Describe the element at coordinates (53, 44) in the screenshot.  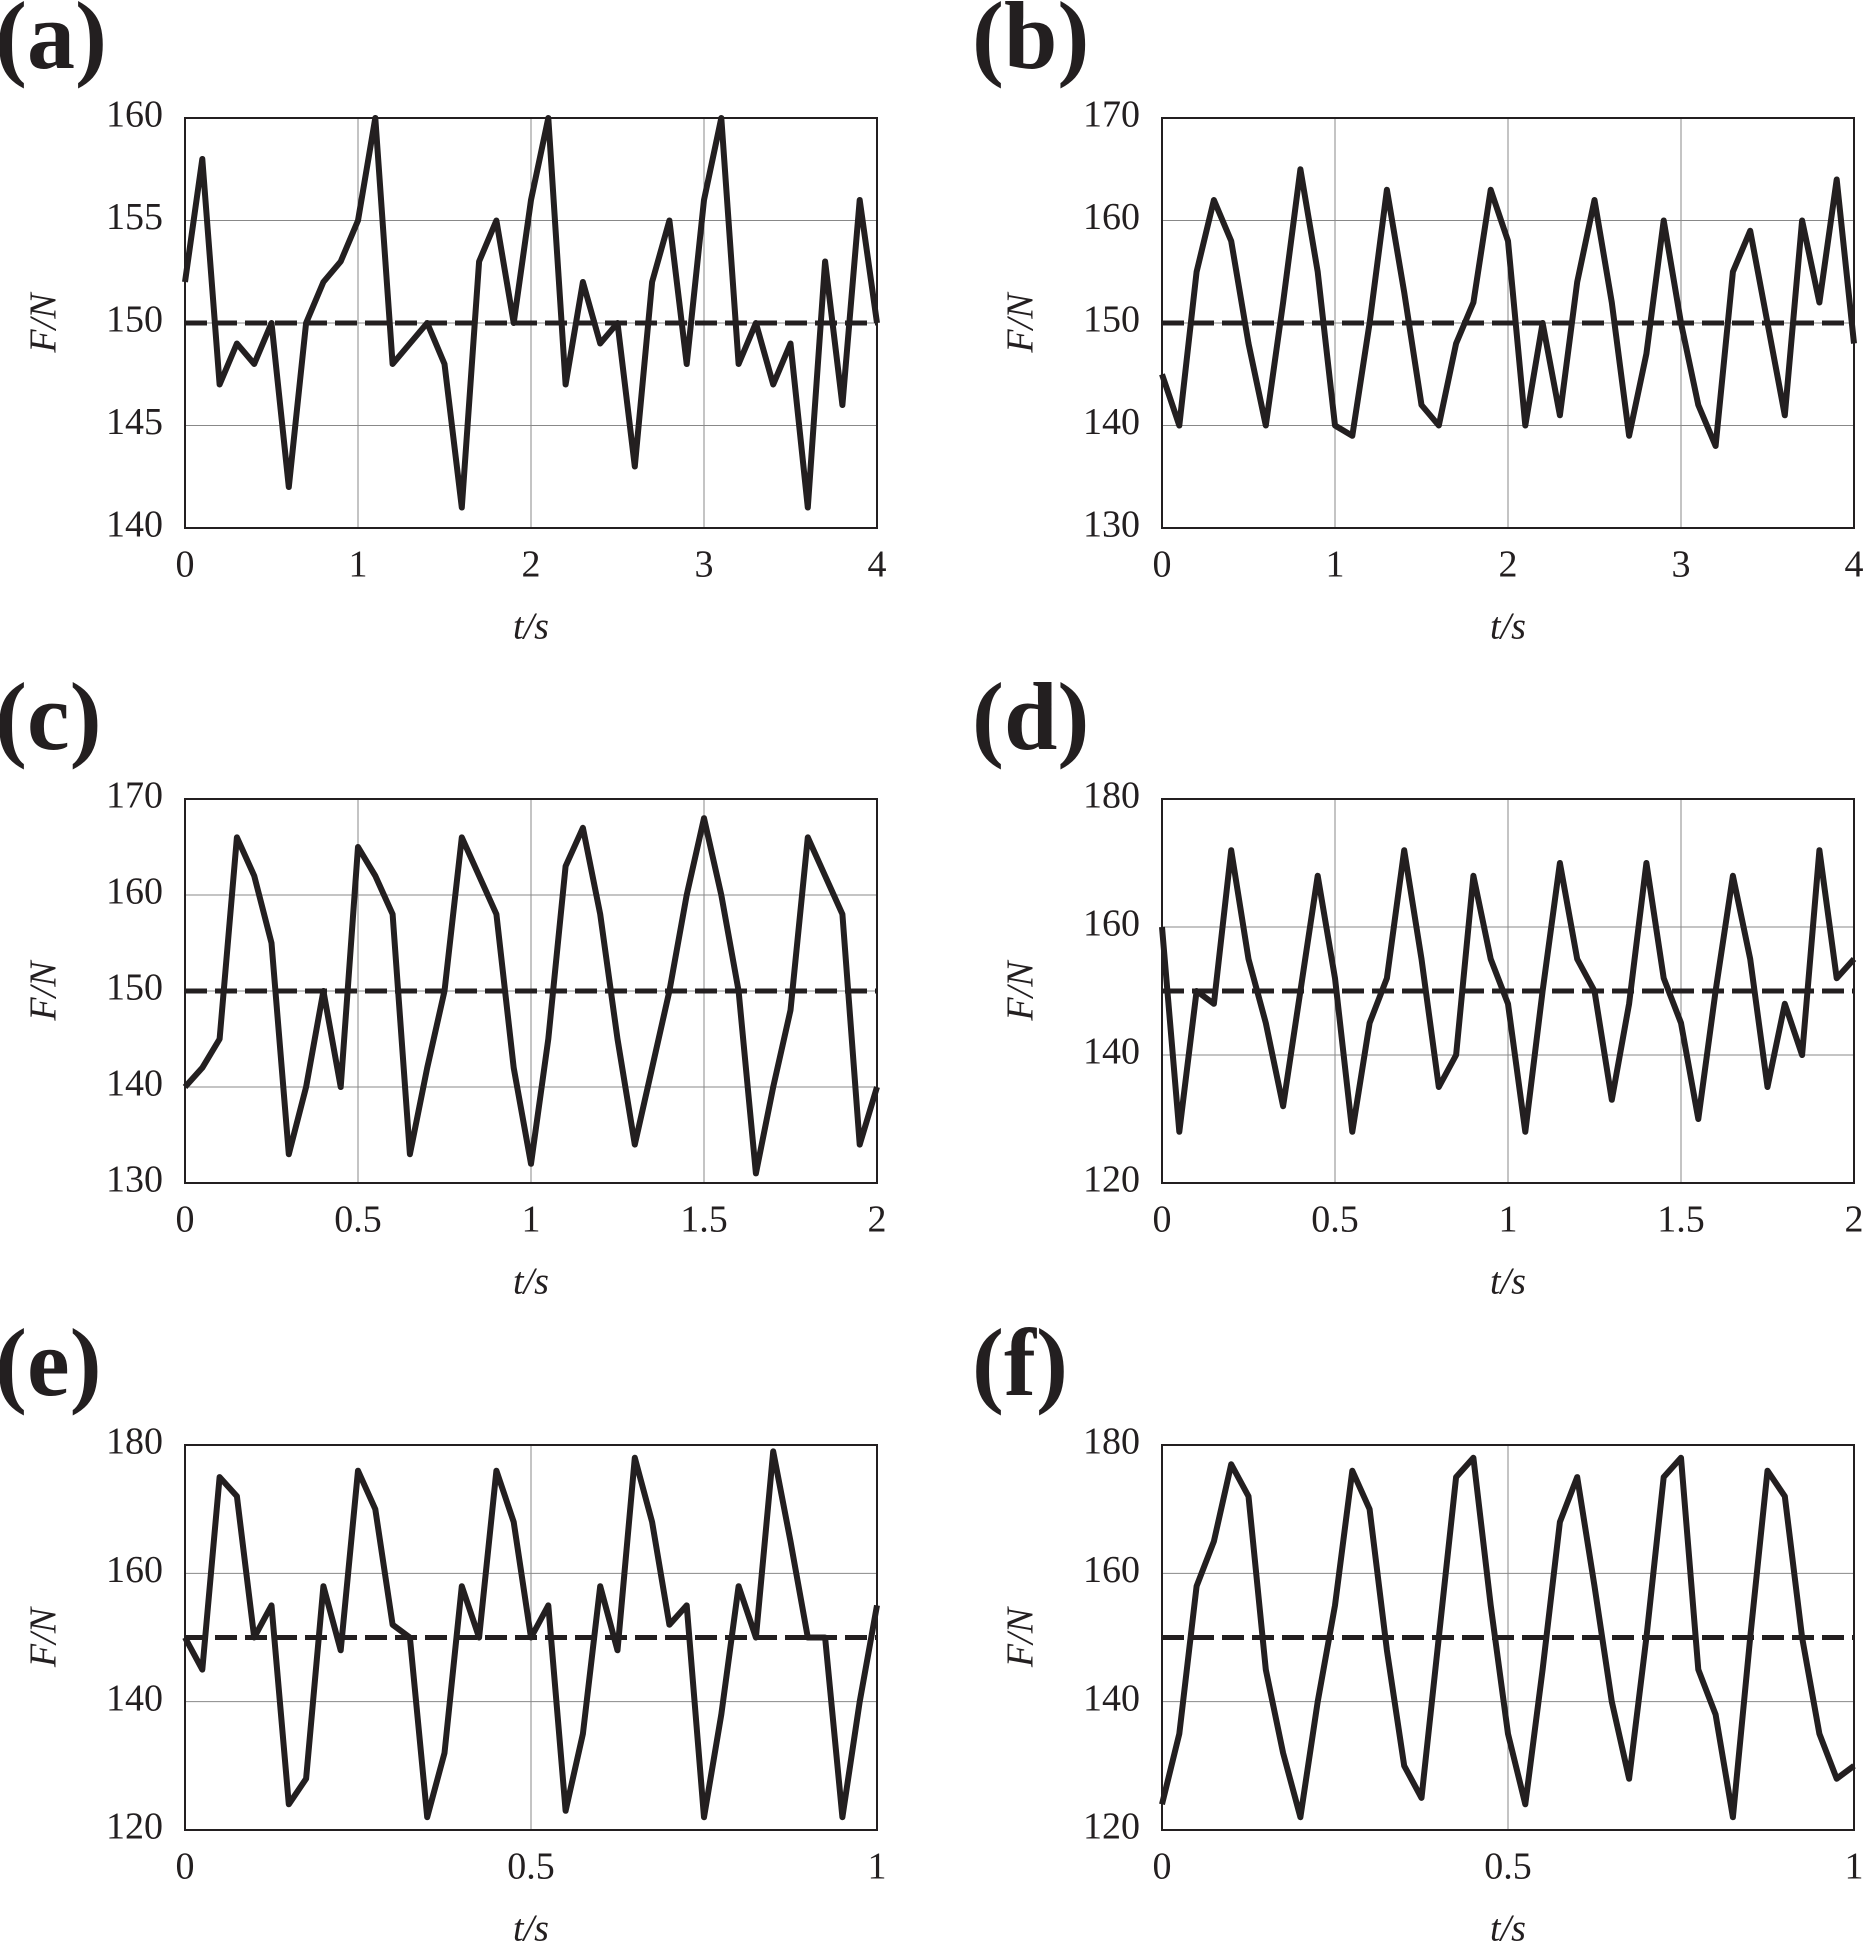
I see `panel-label: (a)` at that location.